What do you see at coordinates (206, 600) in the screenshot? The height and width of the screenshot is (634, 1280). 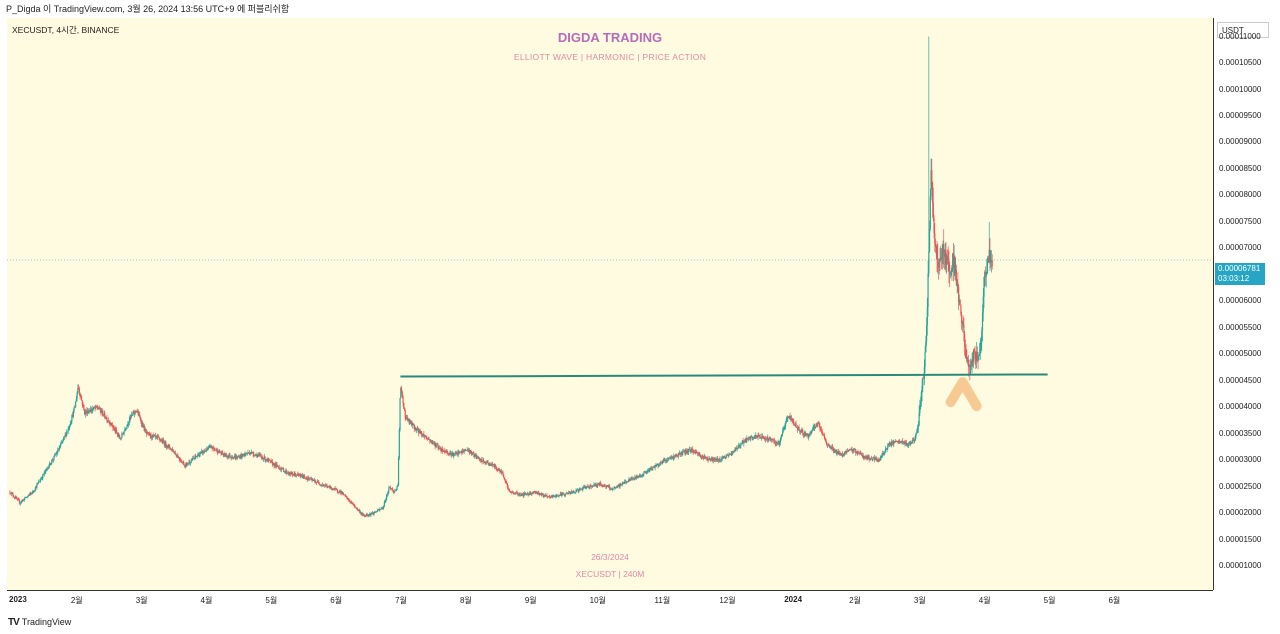 I see `time-tick-label: 4월` at bounding box center [206, 600].